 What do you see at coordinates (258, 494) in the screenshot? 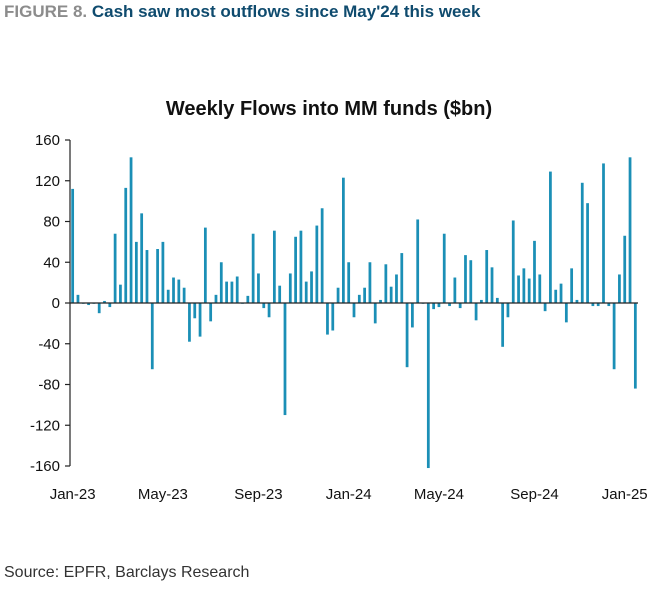
I see `x-tick-label: Sep-23` at bounding box center [258, 494].